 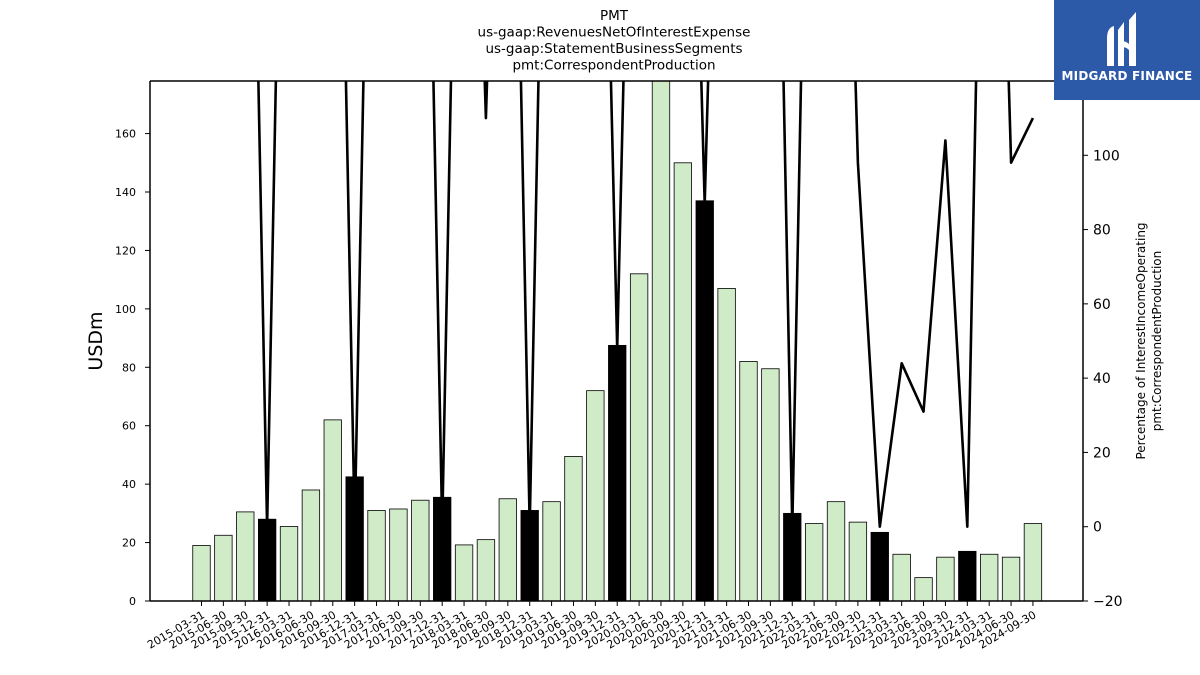 What do you see at coordinates (1102, 231) in the screenshot?
I see `y2-tick-label: 80` at bounding box center [1102, 231].